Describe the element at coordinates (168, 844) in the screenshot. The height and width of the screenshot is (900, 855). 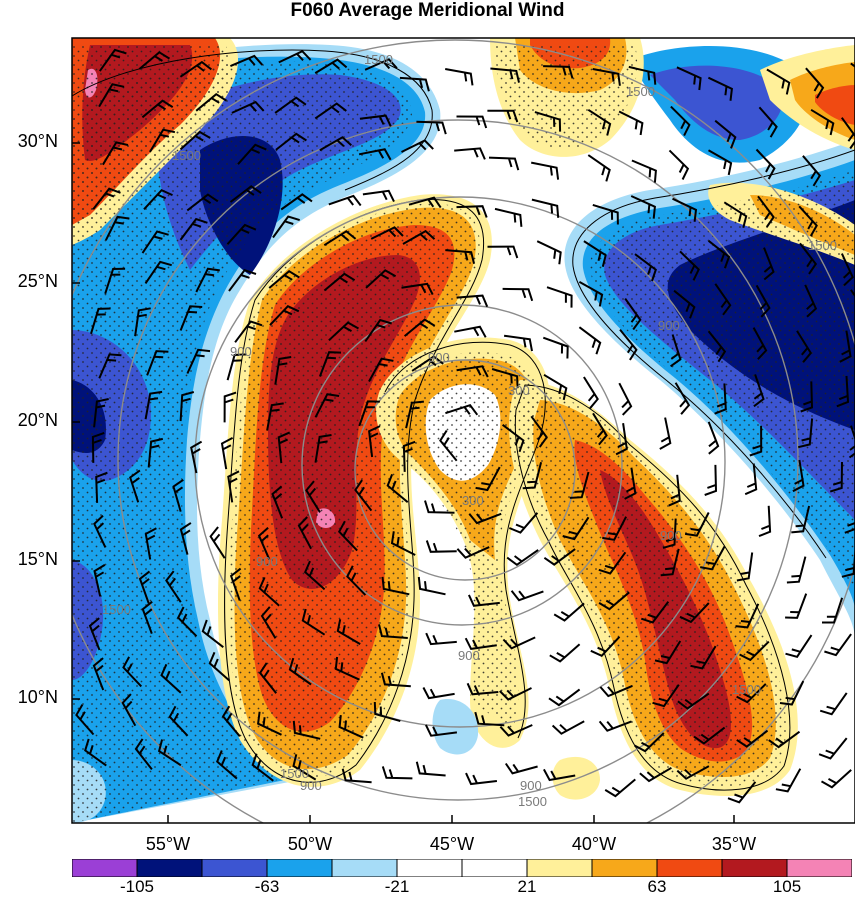
I see `lon-label: 55°W` at that location.